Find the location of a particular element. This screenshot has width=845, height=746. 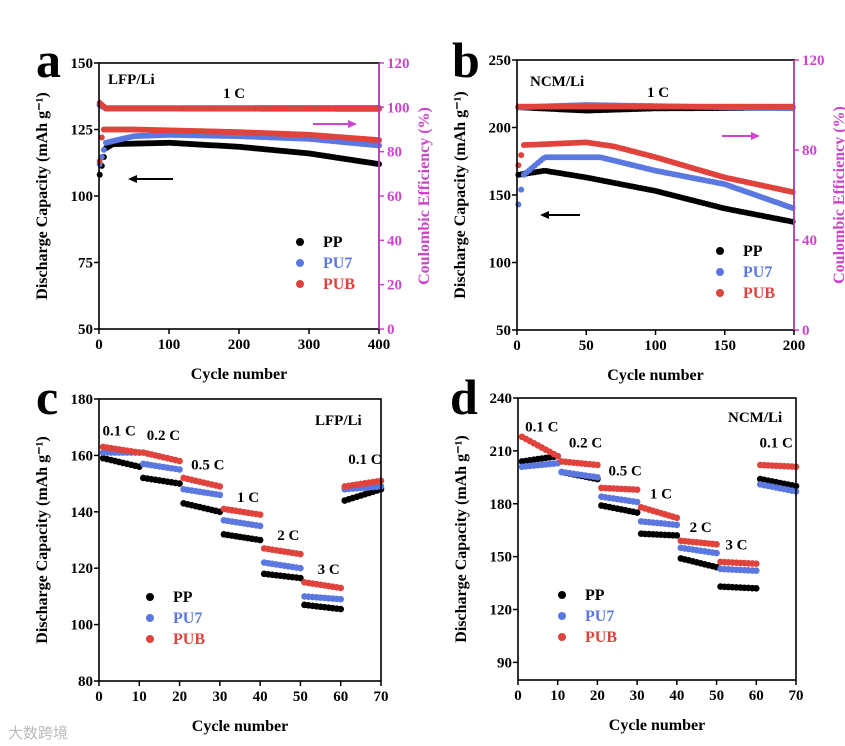

y-tick-label: 180 is located at coordinates (501, 505).